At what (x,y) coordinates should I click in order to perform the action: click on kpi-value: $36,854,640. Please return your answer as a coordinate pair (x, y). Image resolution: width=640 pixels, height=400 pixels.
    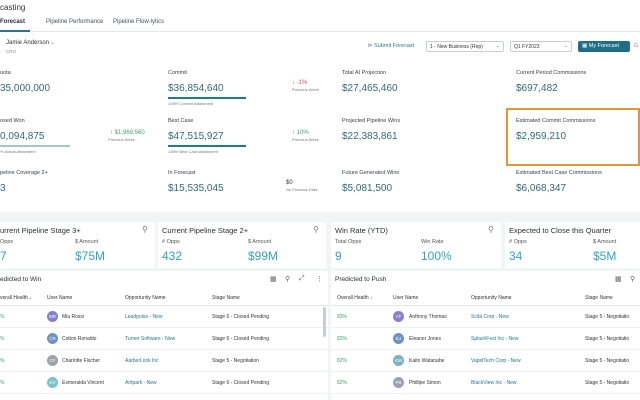
    Looking at the image, I should click on (196, 88).